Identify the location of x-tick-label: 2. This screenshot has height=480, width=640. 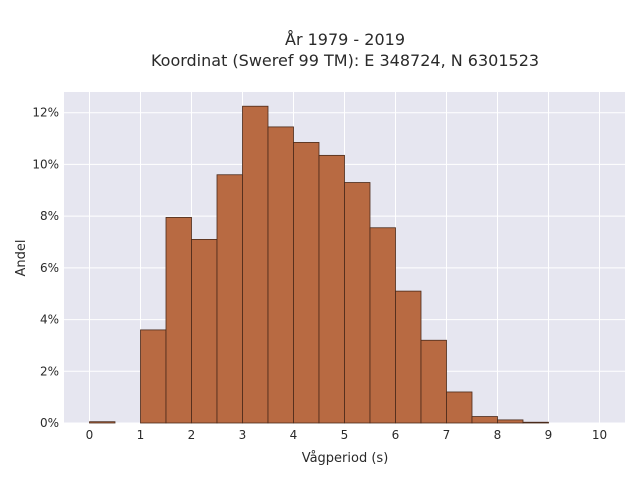
(192, 435).